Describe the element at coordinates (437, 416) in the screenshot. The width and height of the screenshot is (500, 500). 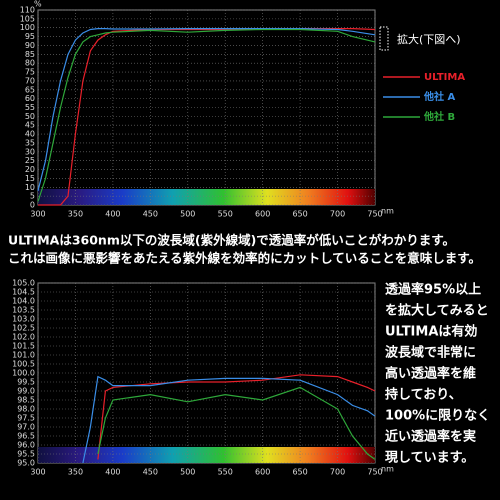
I see `side-text: 100%に限りなく` at that location.